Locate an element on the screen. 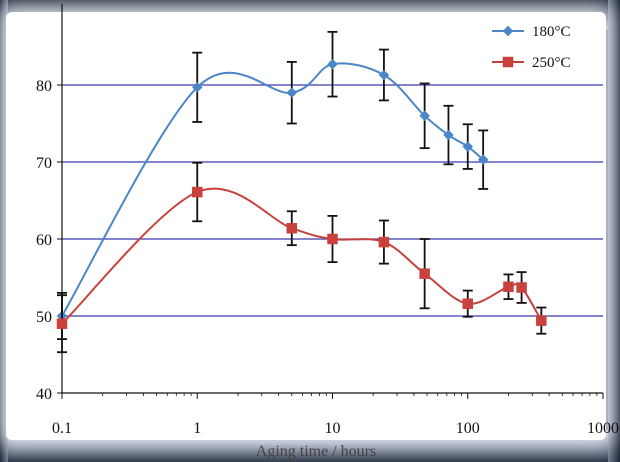 This screenshot has height=462, width=620. x-axis-label: Aging time / hours is located at coordinates (316, 451).